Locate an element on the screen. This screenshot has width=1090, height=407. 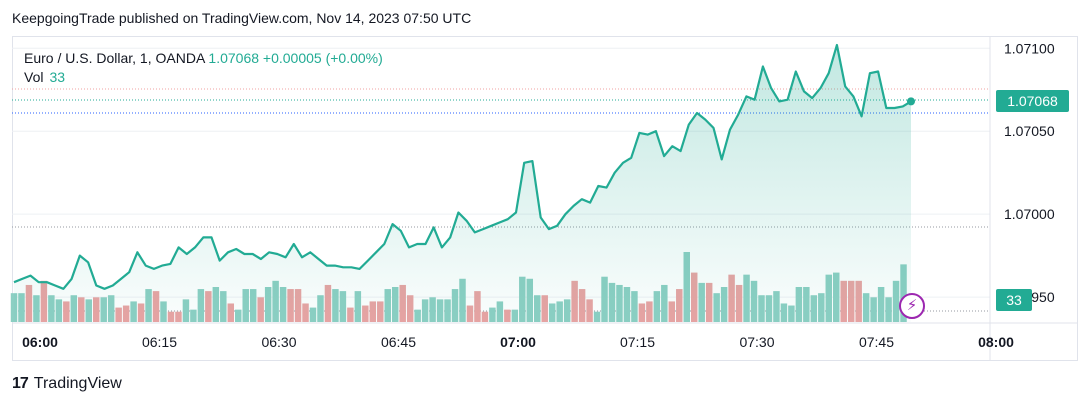
tradingview-logo-icon: 17 is located at coordinates (20, 383).